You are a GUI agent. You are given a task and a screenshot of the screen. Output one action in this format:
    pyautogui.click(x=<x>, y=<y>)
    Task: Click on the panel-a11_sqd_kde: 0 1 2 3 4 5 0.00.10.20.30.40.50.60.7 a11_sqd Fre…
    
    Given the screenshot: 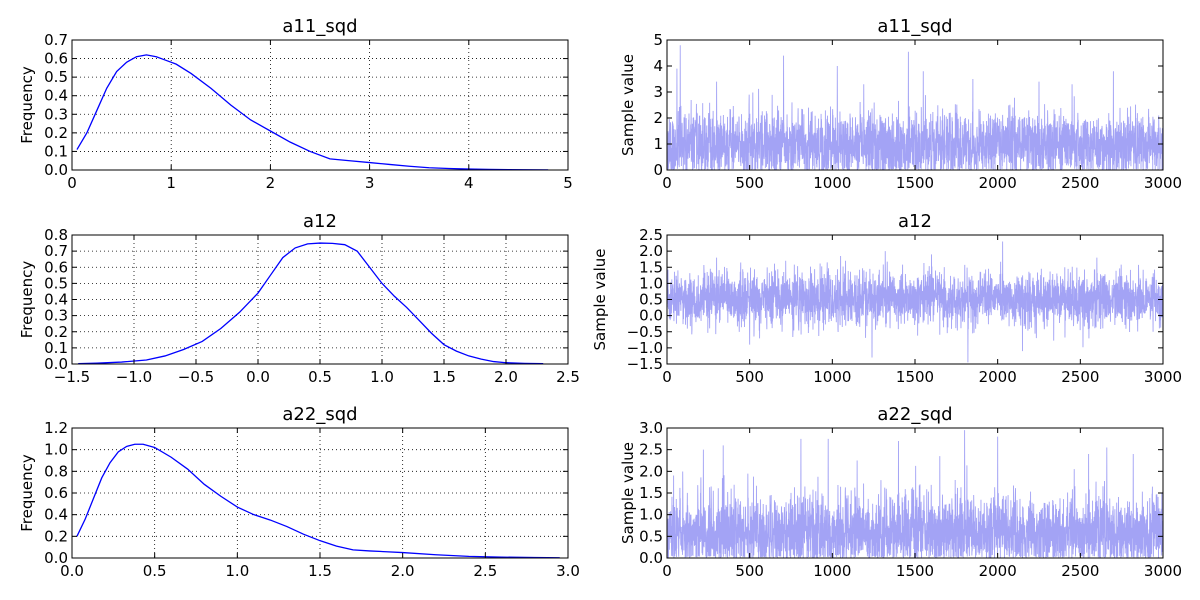 What is the action you would take?
    pyautogui.click(x=295, y=104)
    